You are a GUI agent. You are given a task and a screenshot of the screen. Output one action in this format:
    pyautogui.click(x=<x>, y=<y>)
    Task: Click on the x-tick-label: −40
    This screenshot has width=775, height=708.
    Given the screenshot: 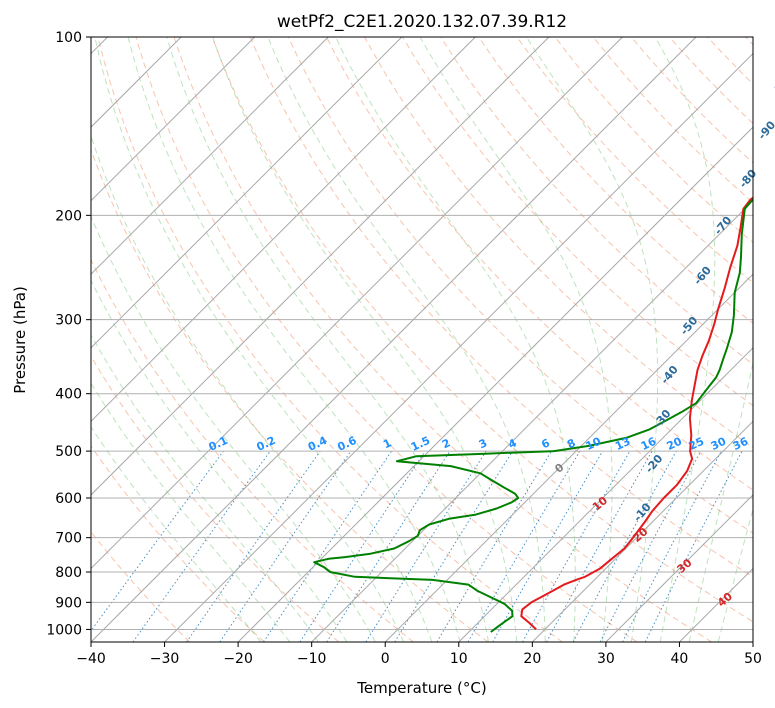 What is the action you would take?
    pyautogui.click(x=91, y=659)
    